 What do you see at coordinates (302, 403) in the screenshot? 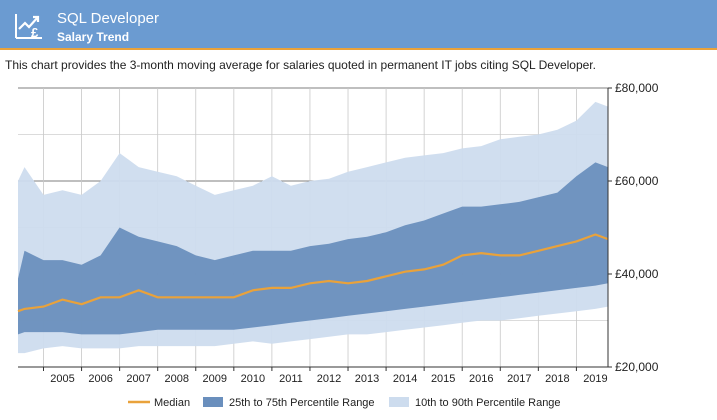
I see `legend-25-75-label: 25th to 75th Percentile Range` at bounding box center [302, 403].